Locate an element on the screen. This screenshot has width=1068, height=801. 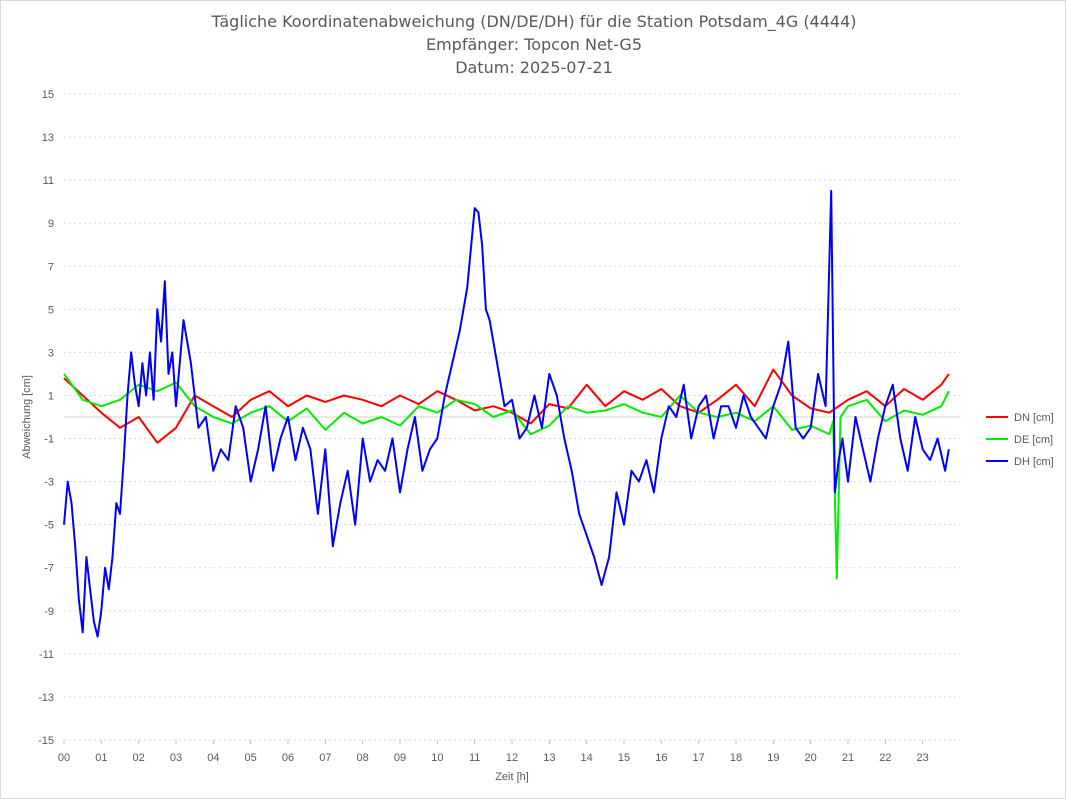
x-tick-label: 10 is located at coordinates (437, 758).